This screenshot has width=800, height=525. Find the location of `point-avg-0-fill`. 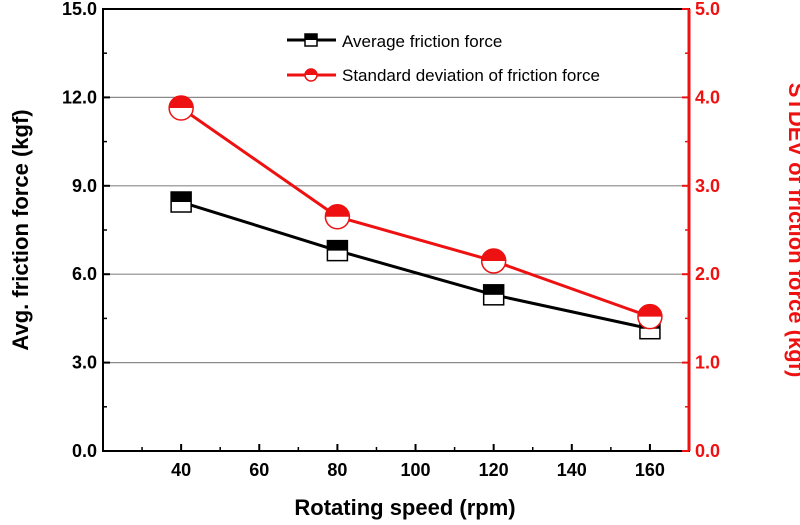

point-avg-0-fill is located at coordinates (181, 197).